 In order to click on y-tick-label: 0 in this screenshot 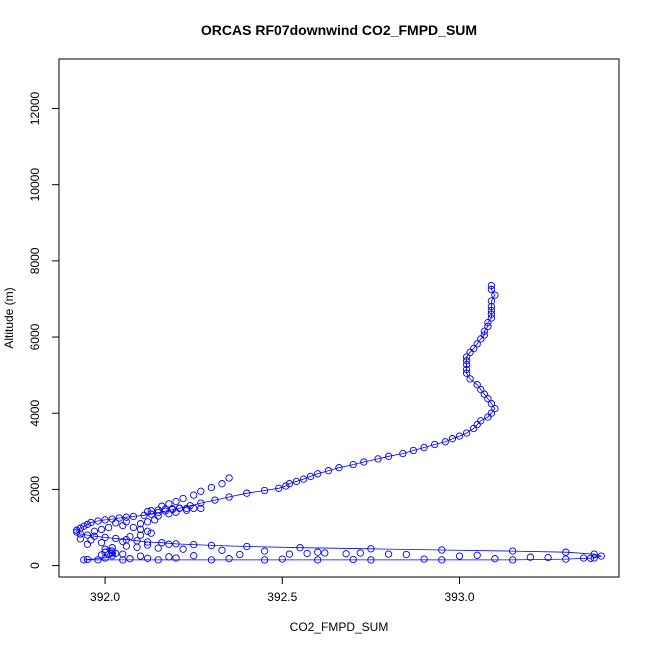, I will do `click(35, 565)`.